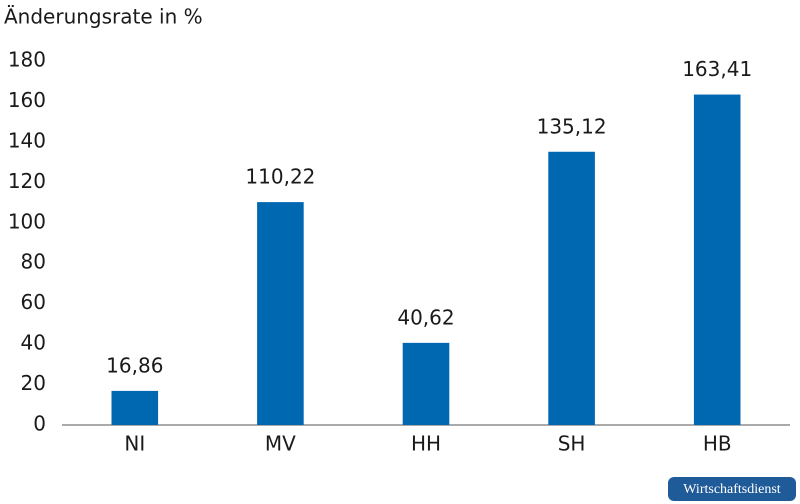 This screenshot has height=504, width=800. I want to click on y-tick-label: 100, so click(27, 221).